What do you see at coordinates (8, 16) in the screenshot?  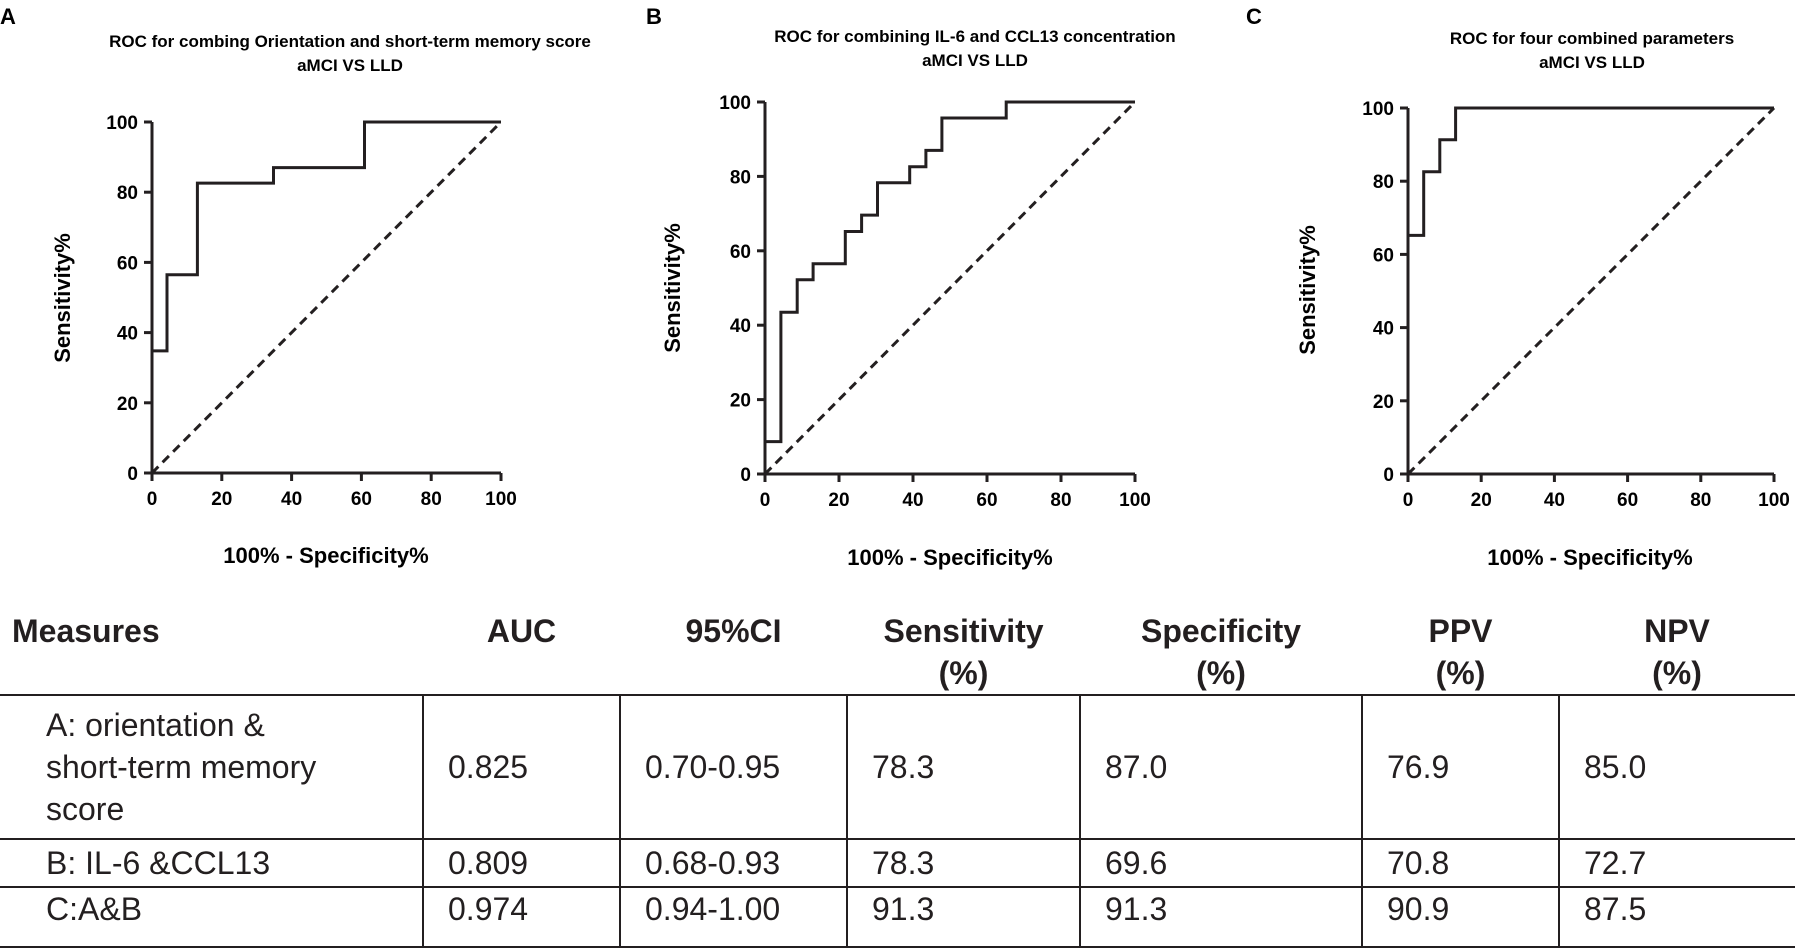 I see `panel-label: A` at bounding box center [8, 16].